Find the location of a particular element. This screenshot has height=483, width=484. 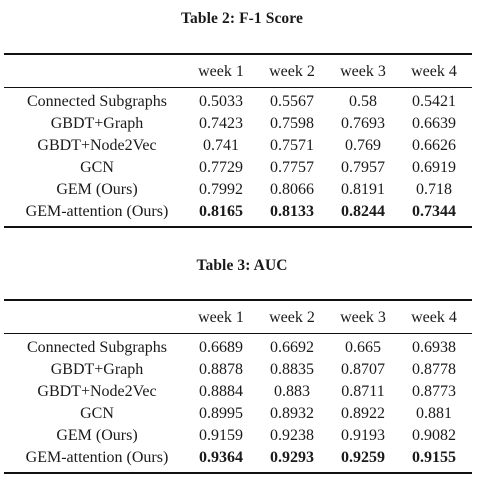

table-3-method-cell: GBDT+Node2Vec is located at coordinates (97, 391).